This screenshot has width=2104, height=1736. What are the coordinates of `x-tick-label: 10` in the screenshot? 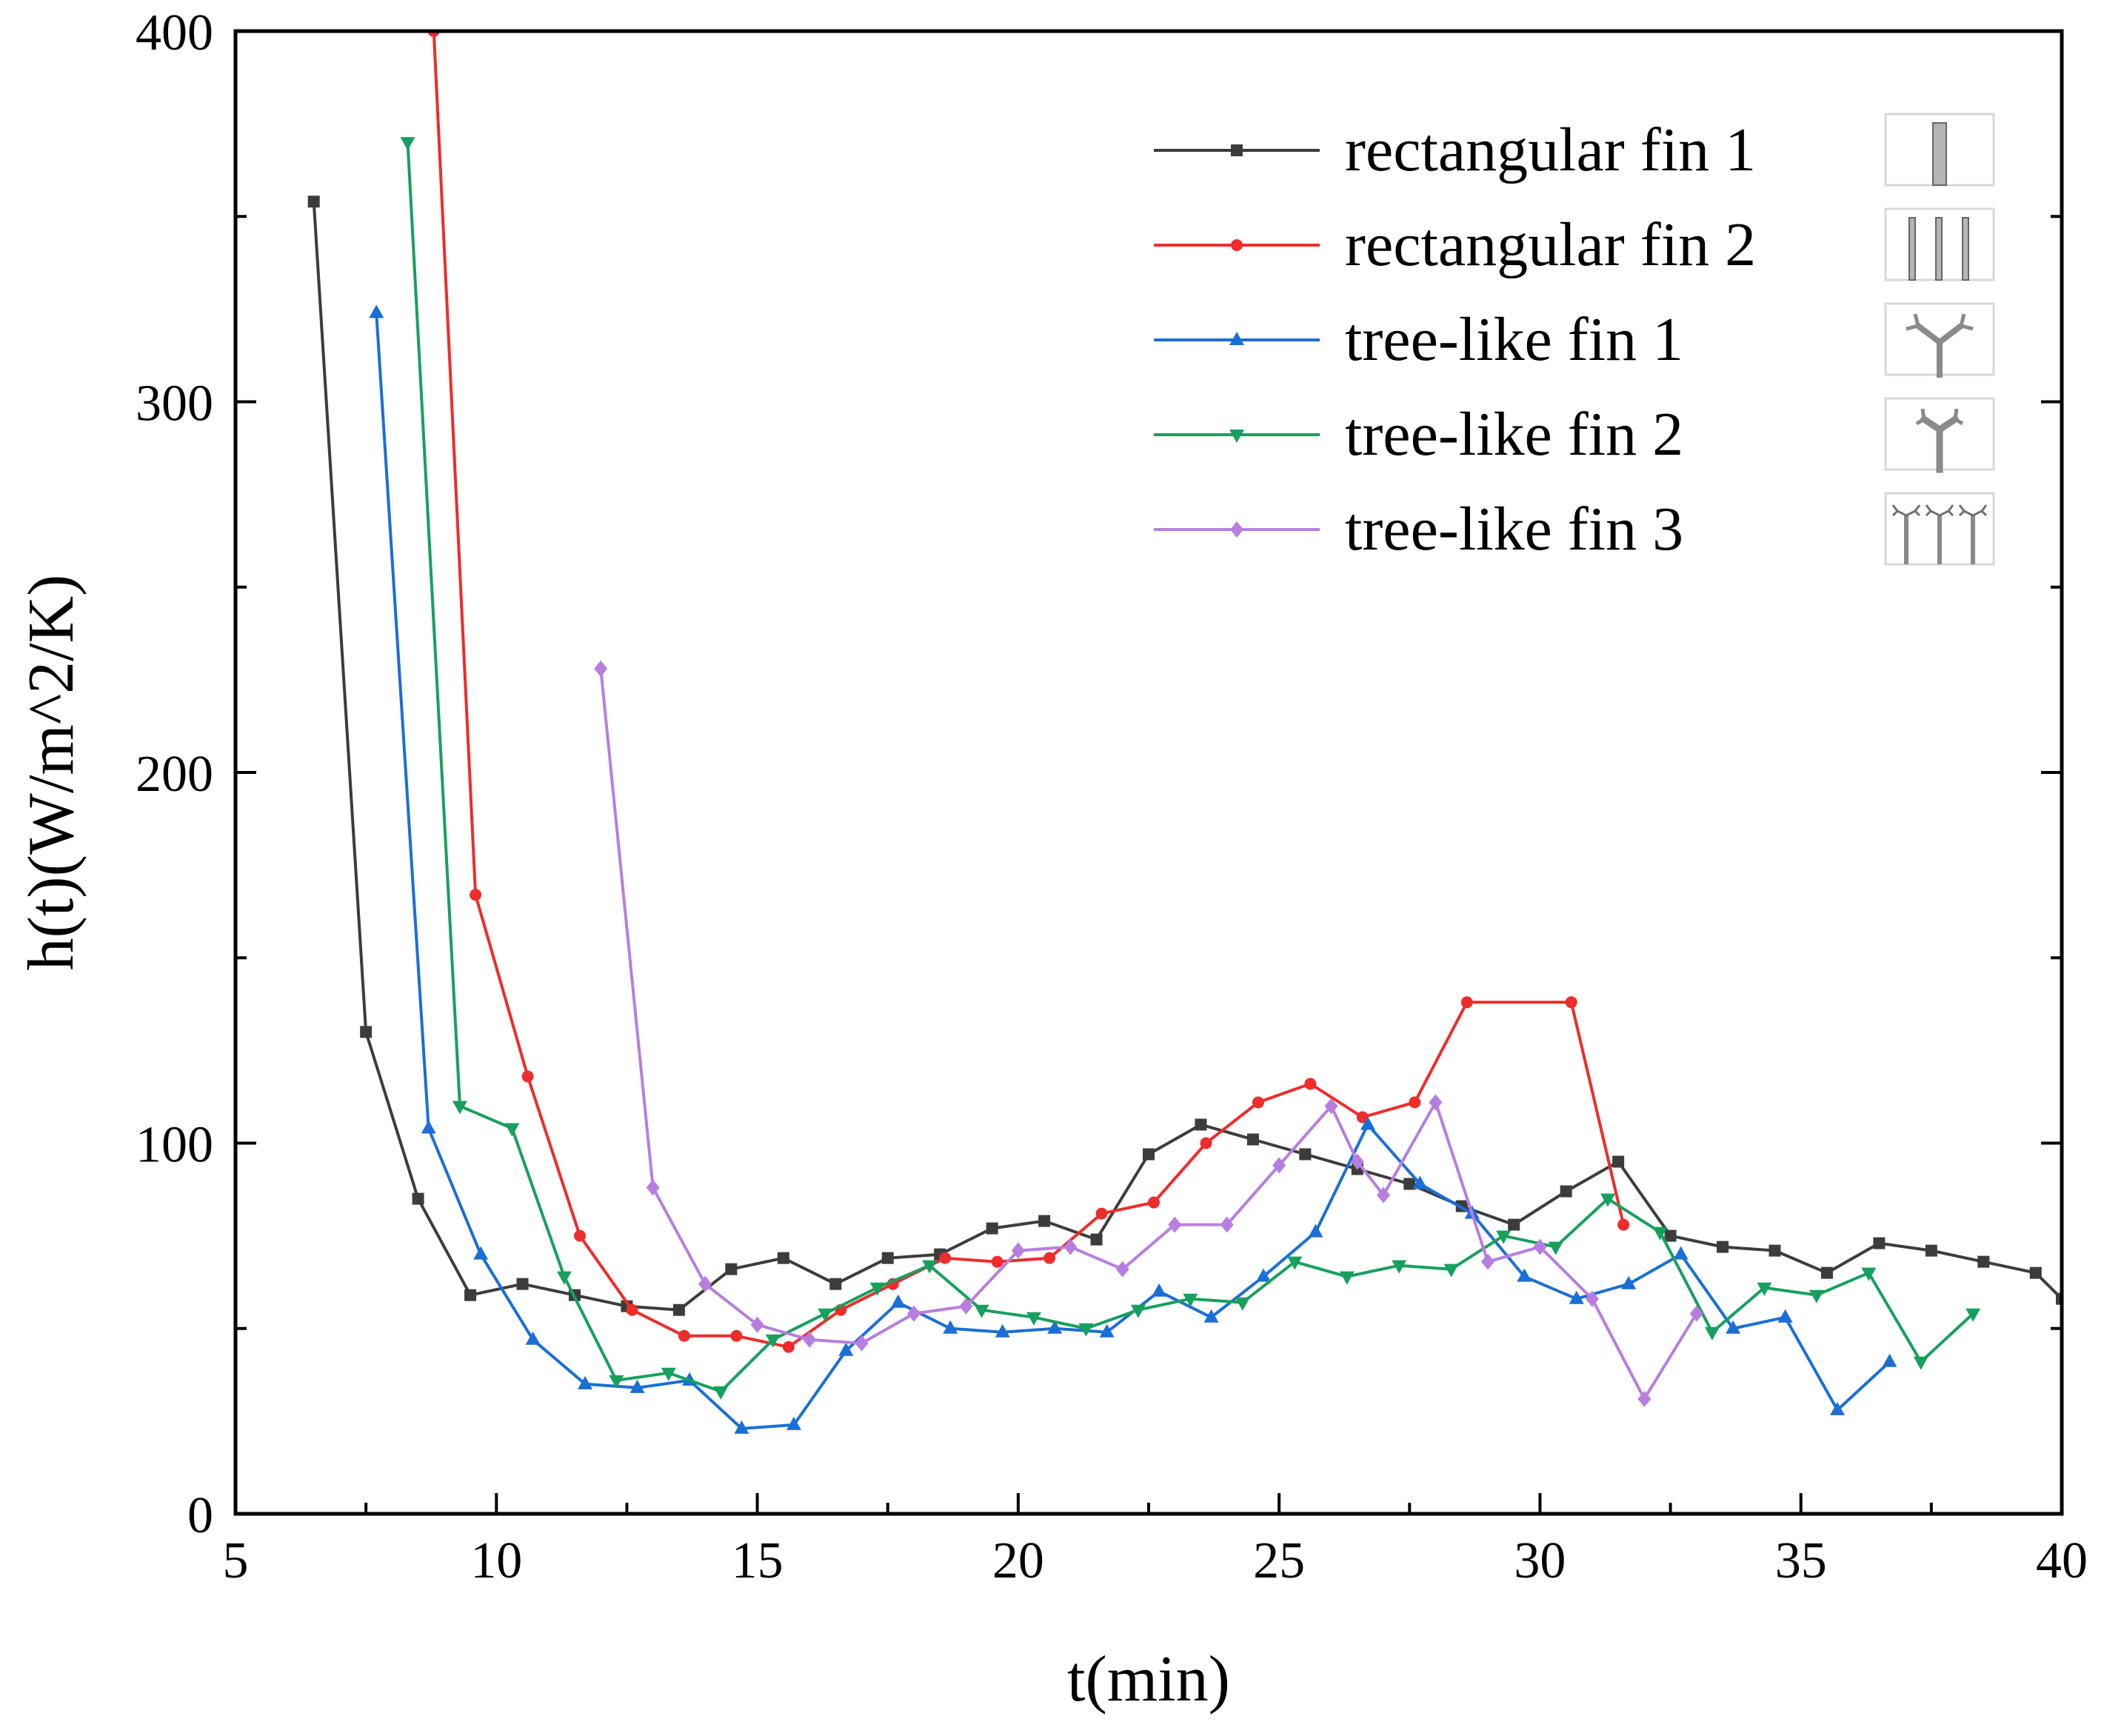 It's located at (496, 1561).